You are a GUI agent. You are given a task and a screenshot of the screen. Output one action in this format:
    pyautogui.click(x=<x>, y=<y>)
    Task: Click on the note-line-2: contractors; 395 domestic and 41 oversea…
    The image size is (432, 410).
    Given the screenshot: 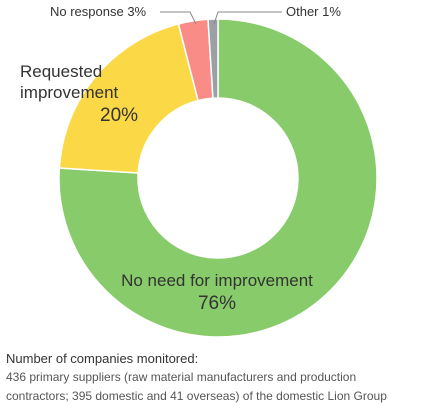 What is the action you would take?
    pyautogui.click(x=196, y=396)
    